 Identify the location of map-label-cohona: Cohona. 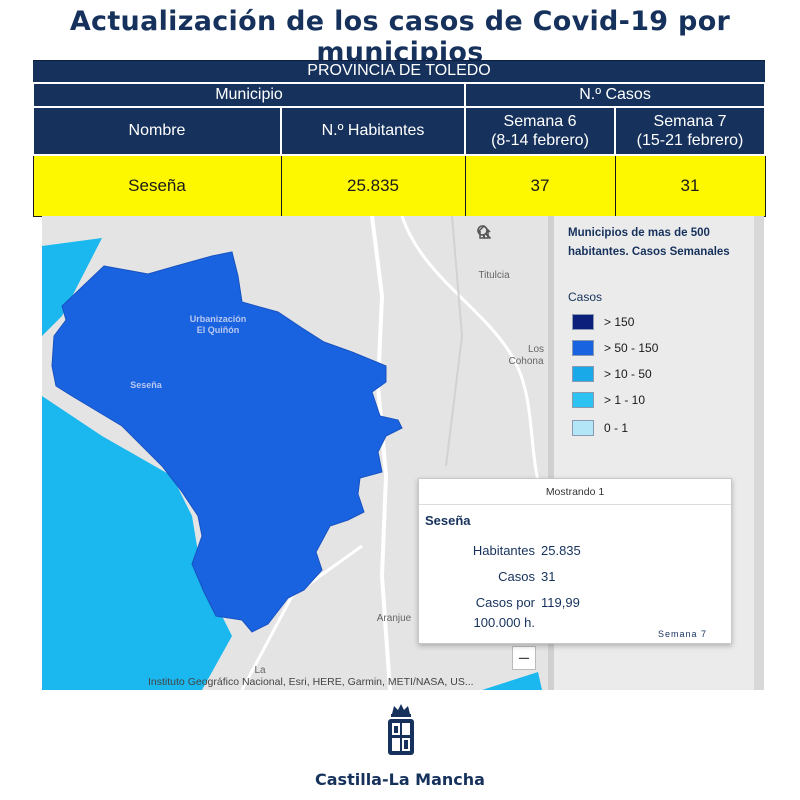
(525, 361).